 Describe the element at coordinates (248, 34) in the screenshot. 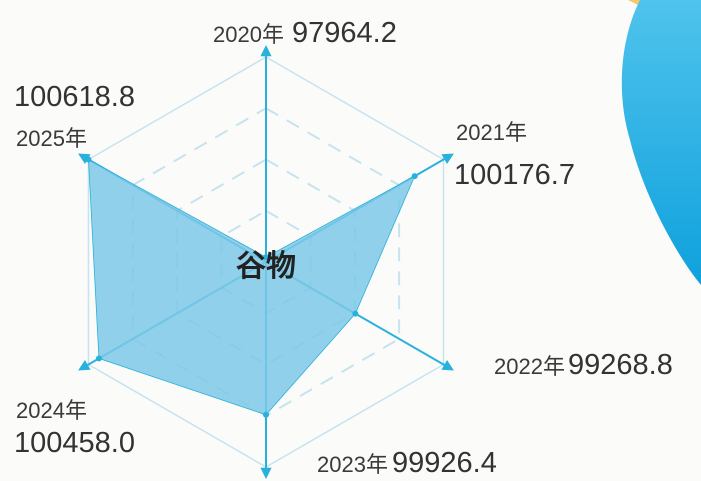

I see `axis-label-year: 2020年` at that location.